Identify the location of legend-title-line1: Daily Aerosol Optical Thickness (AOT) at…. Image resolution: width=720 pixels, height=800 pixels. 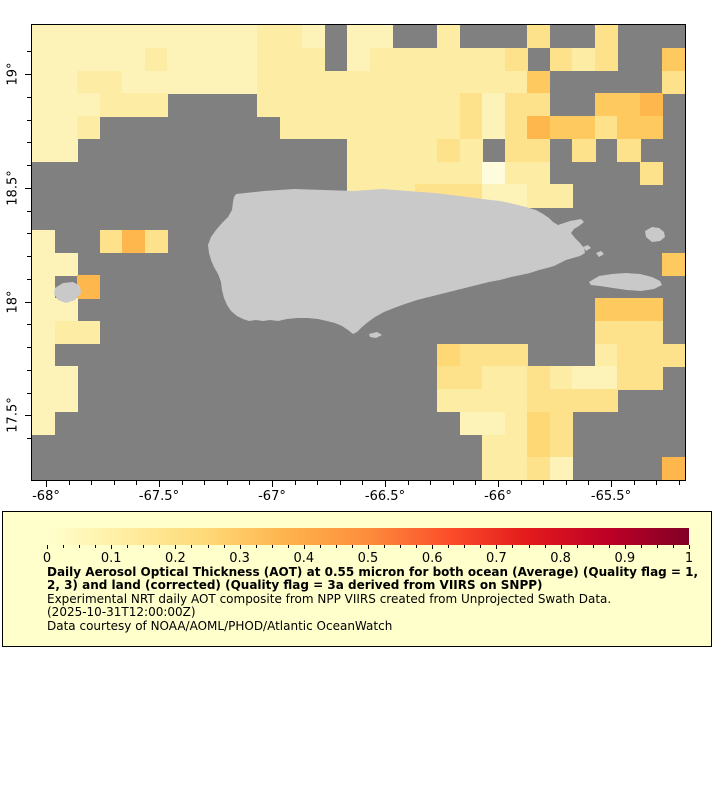
(373, 572).